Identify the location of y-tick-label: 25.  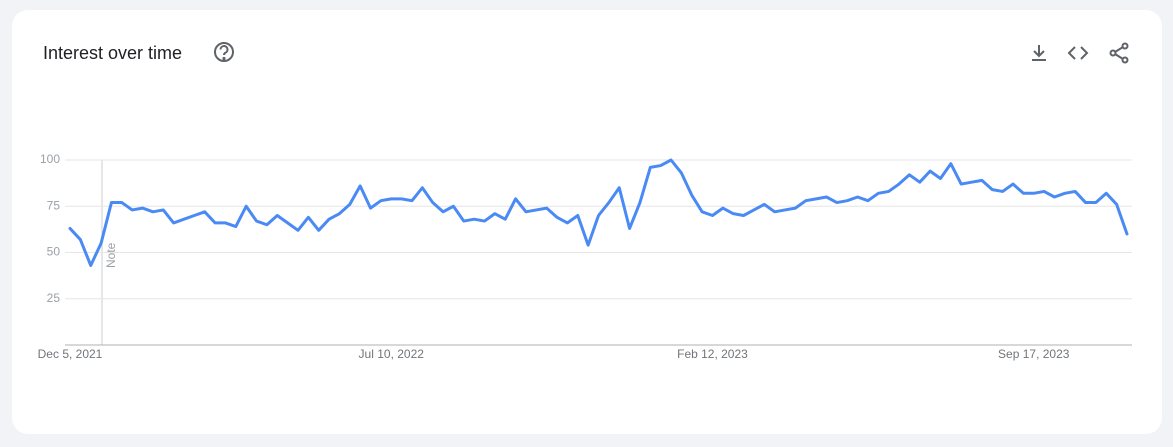
(54, 298).